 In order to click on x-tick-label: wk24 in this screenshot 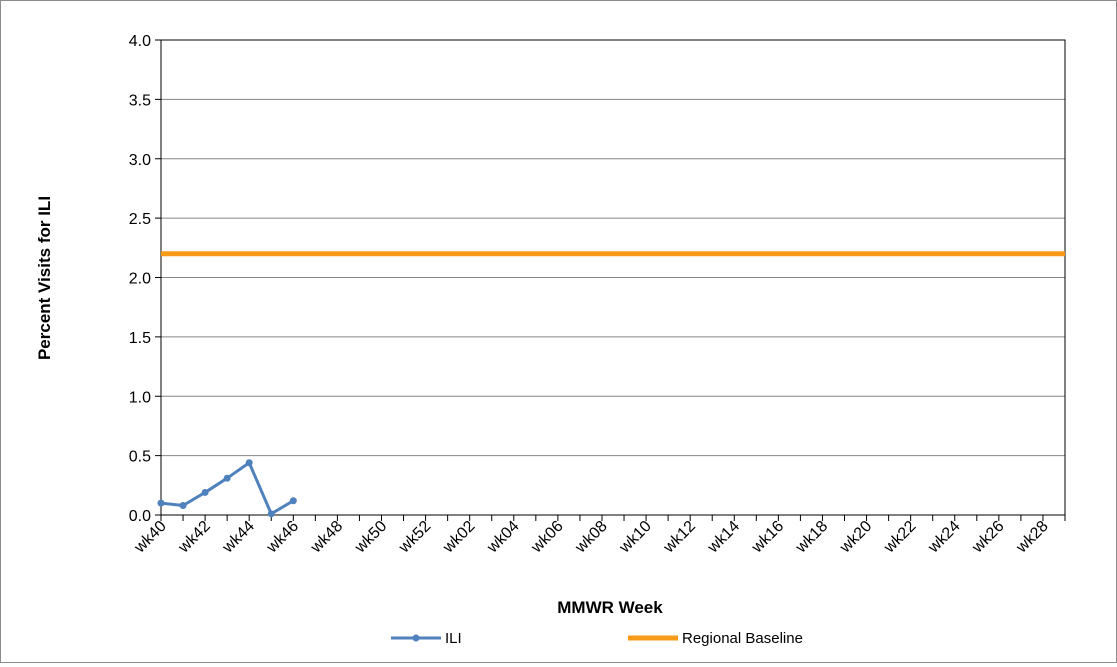, I will do `click(943, 537)`.